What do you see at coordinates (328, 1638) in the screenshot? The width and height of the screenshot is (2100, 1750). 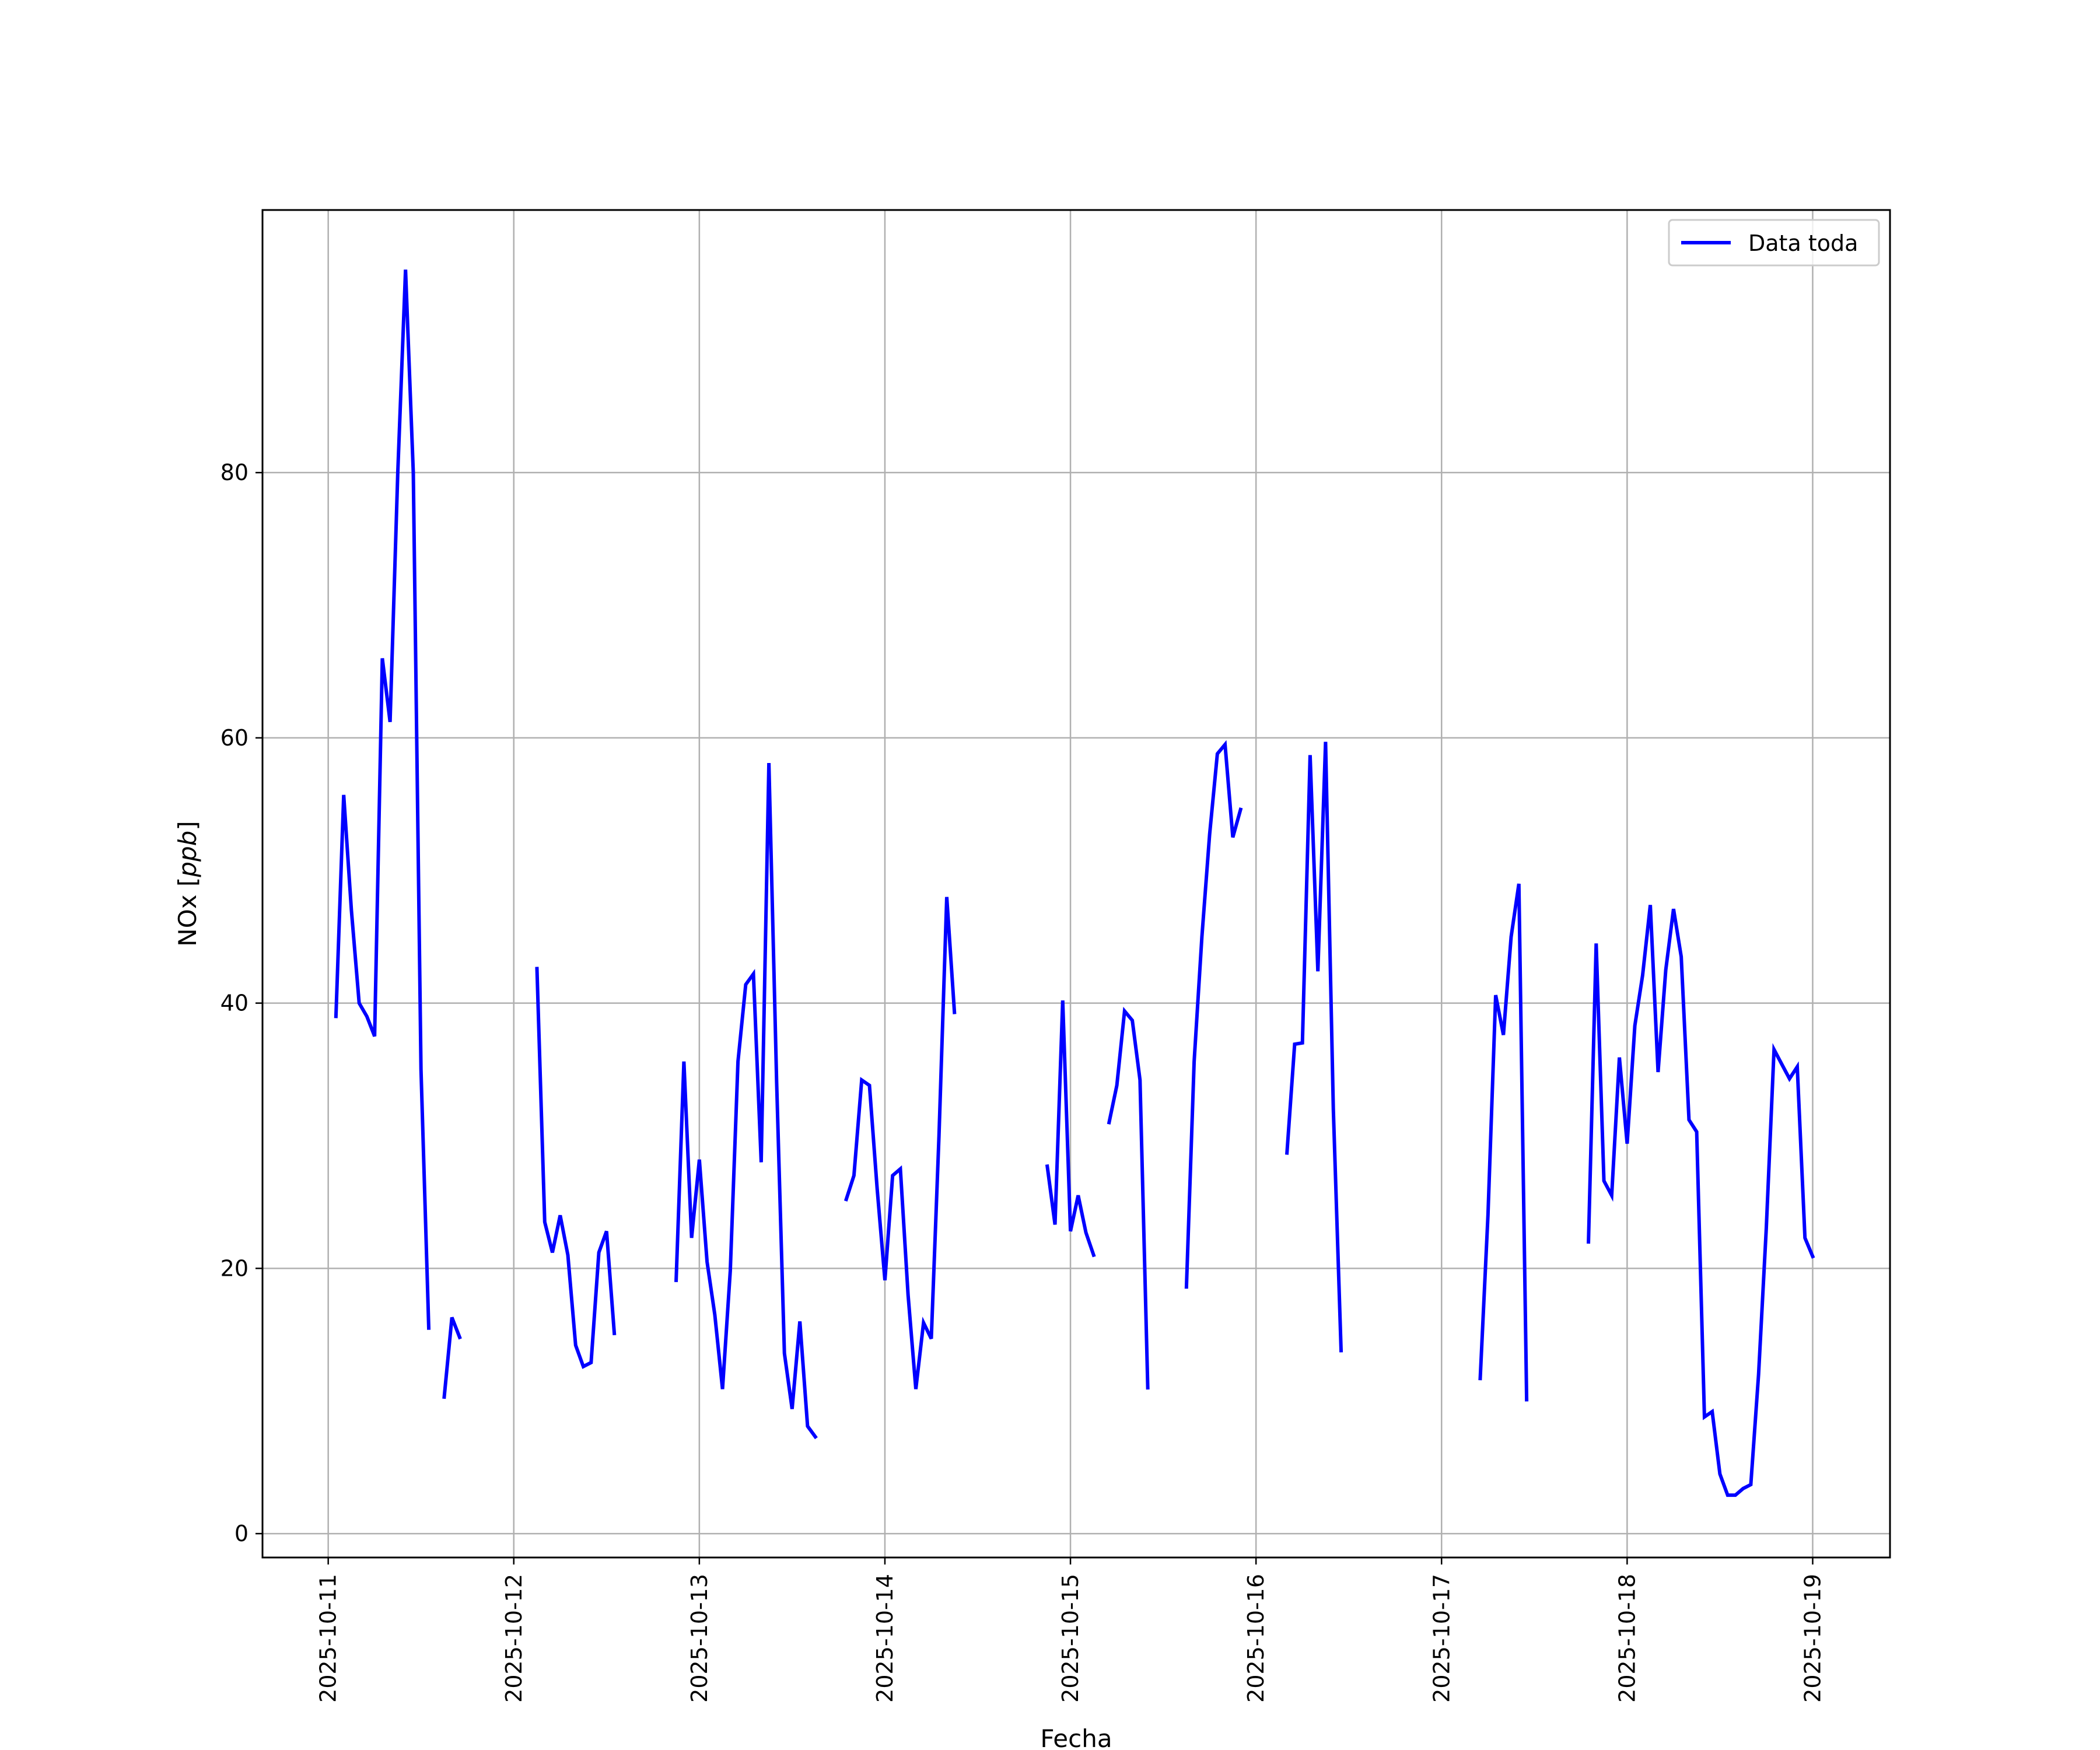 I see `x-tick-label: 2025-10-11` at bounding box center [328, 1638].